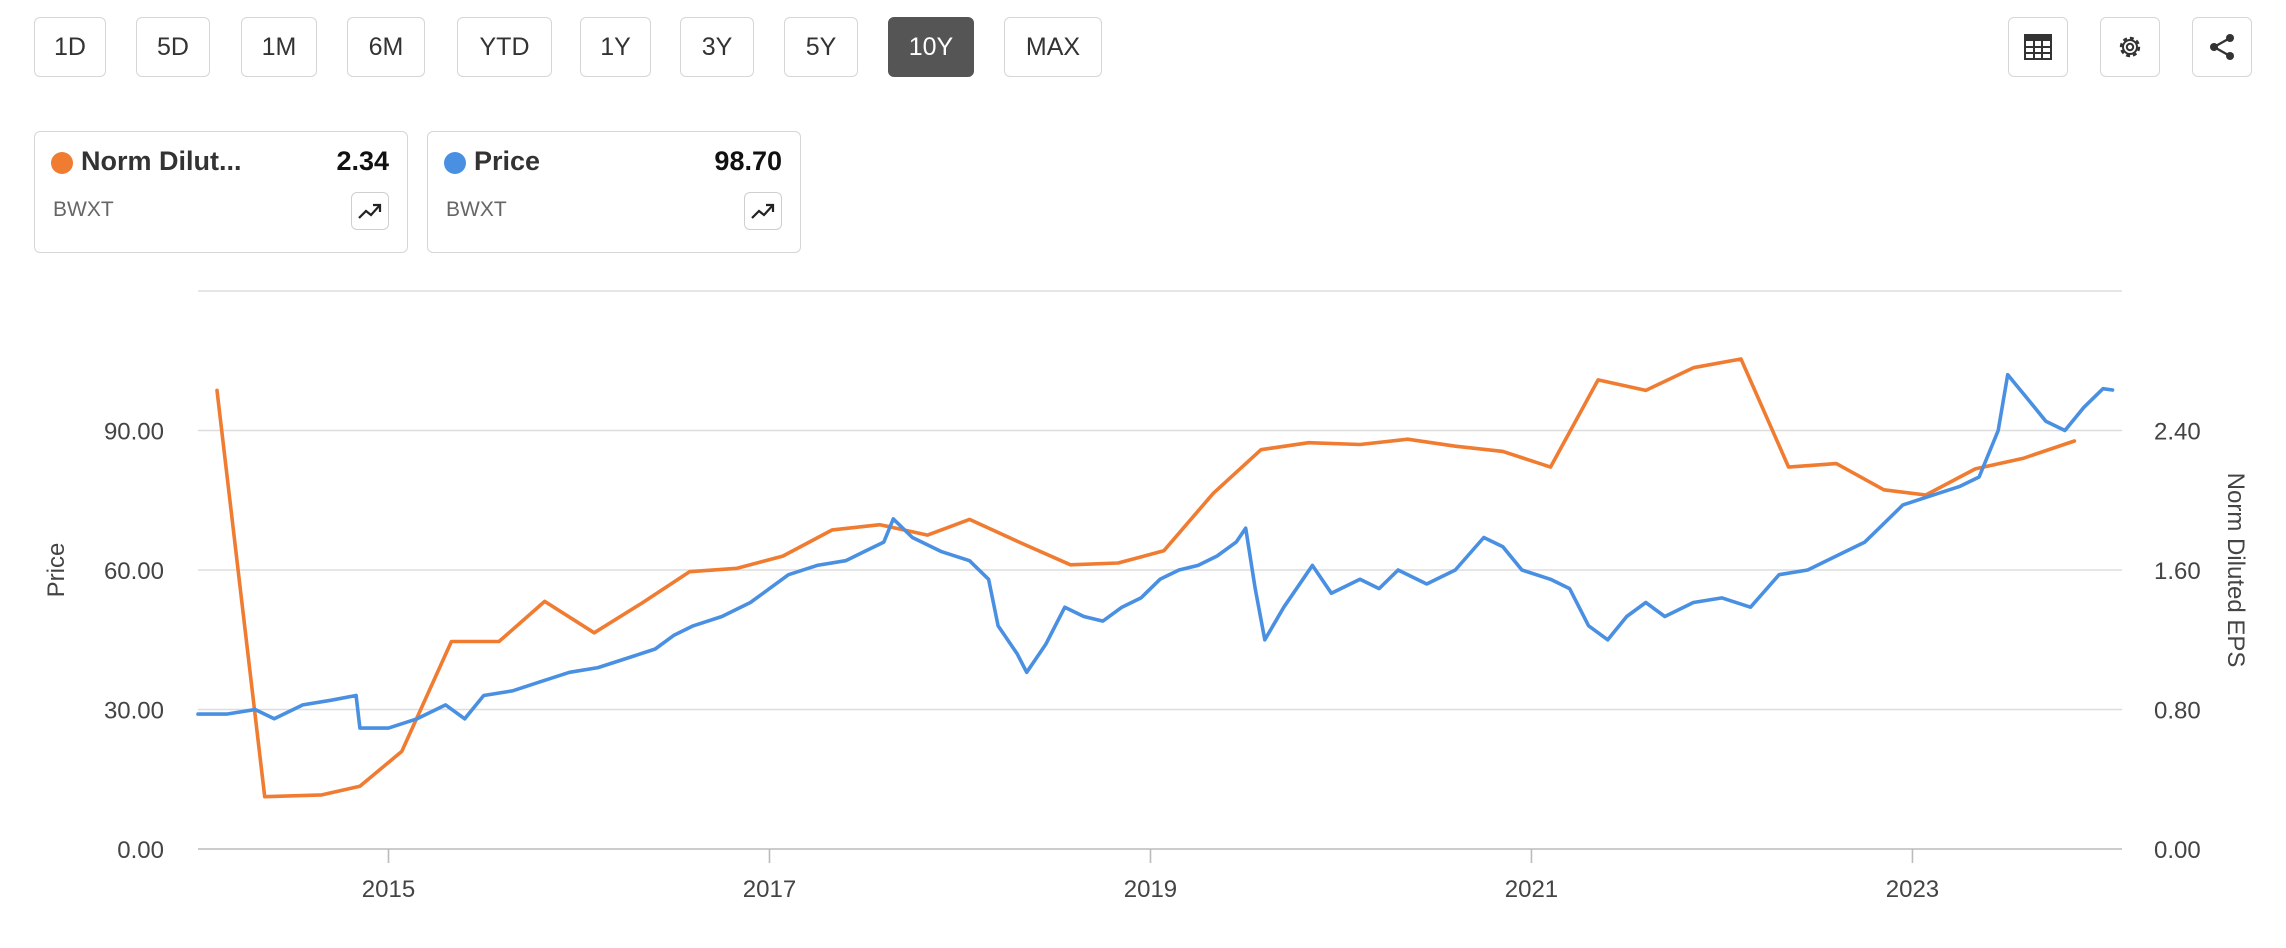 This screenshot has height=948, width=2286. Describe the element at coordinates (362, 161) in the screenshot. I see `legend-card-value: 2.34` at that location.